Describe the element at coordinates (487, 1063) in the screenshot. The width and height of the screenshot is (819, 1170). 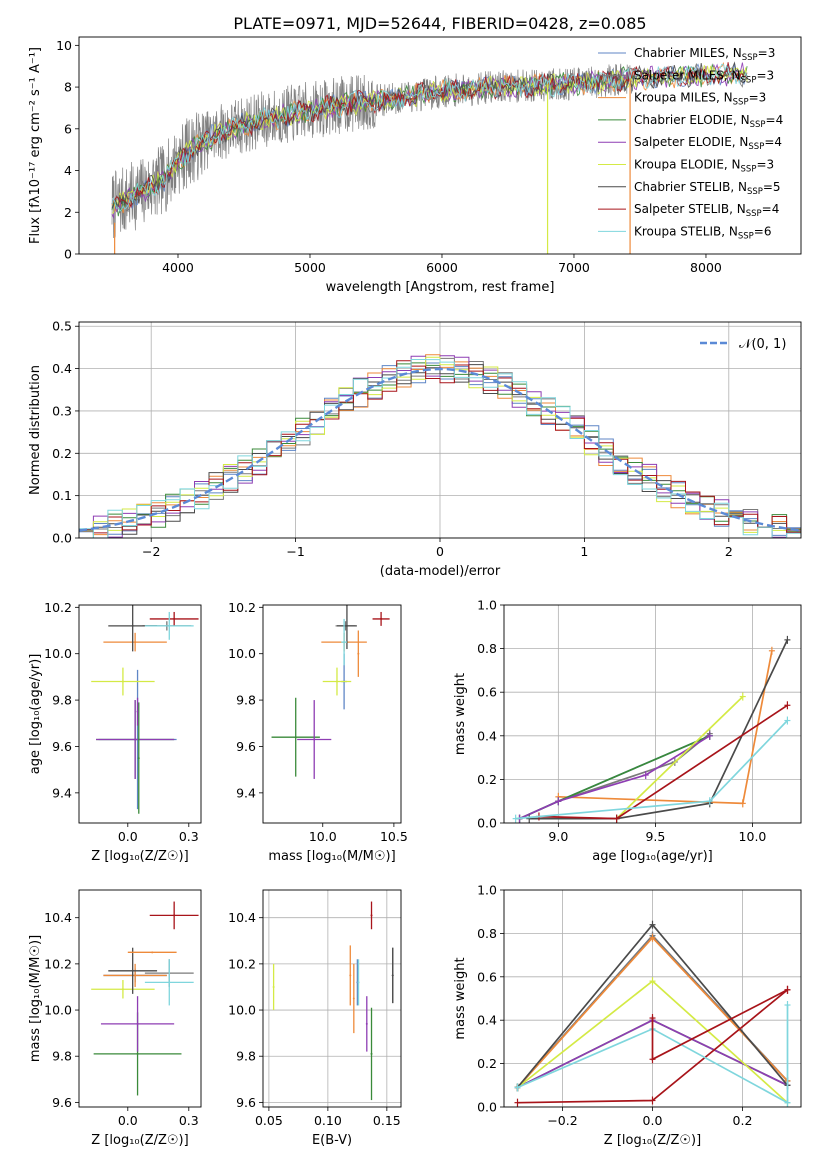
I see `mass-weight-metallicity-ytick-label: 0.2` at that location.